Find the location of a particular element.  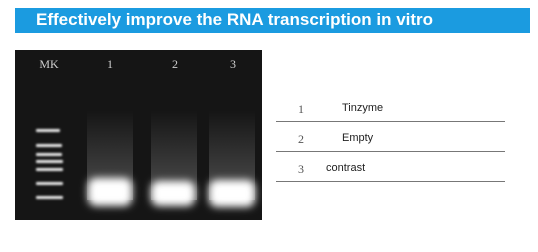

marker-bands is located at coordinates (49, 164).